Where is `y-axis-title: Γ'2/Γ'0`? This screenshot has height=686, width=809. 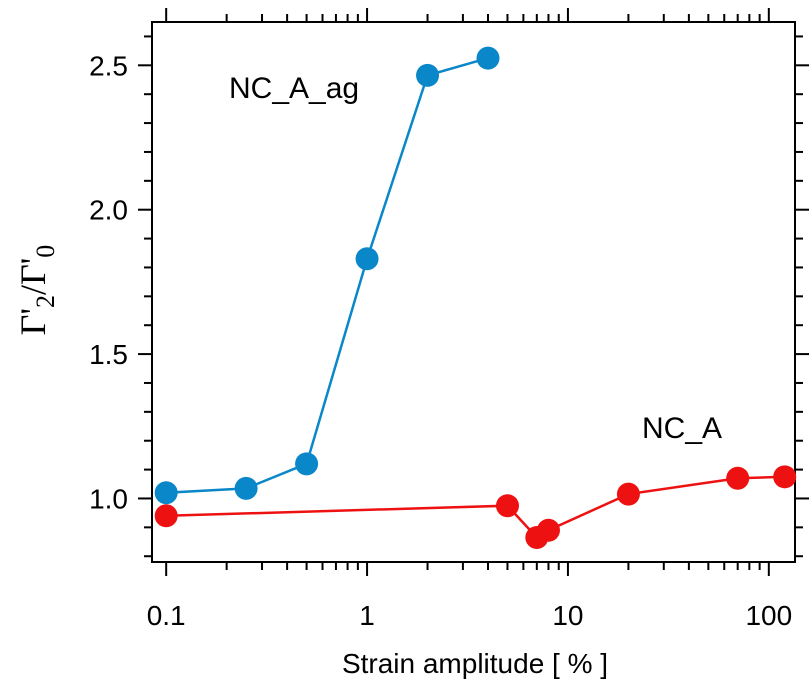
y-axis-title: Γ'2/Γ'0 is located at coordinates (36, 290).